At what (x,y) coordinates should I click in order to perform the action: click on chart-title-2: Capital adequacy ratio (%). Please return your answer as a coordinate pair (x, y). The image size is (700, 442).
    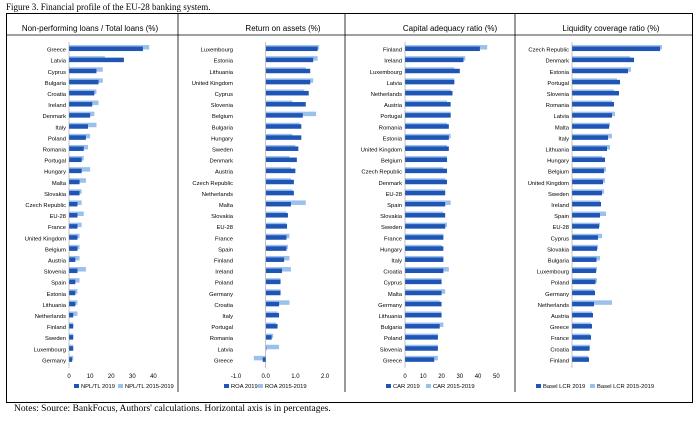
    Looking at the image, I should click on (450, 28).